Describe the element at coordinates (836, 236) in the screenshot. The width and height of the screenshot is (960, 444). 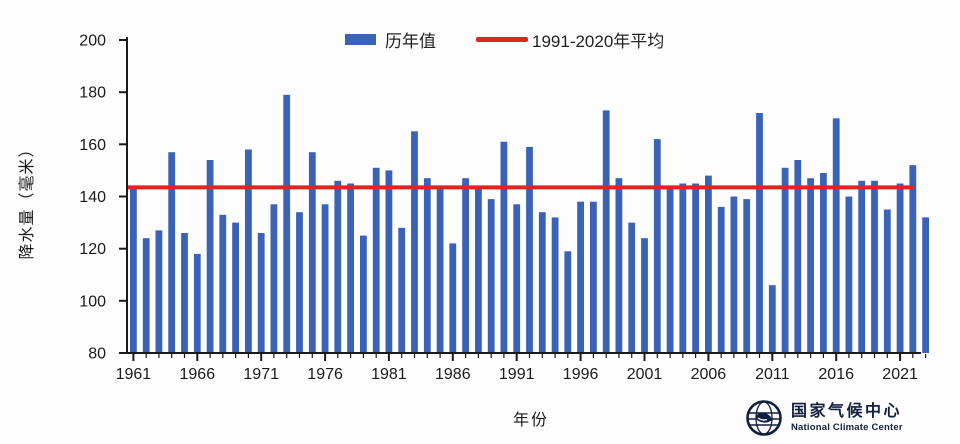
I see `bar-2016` at that location.